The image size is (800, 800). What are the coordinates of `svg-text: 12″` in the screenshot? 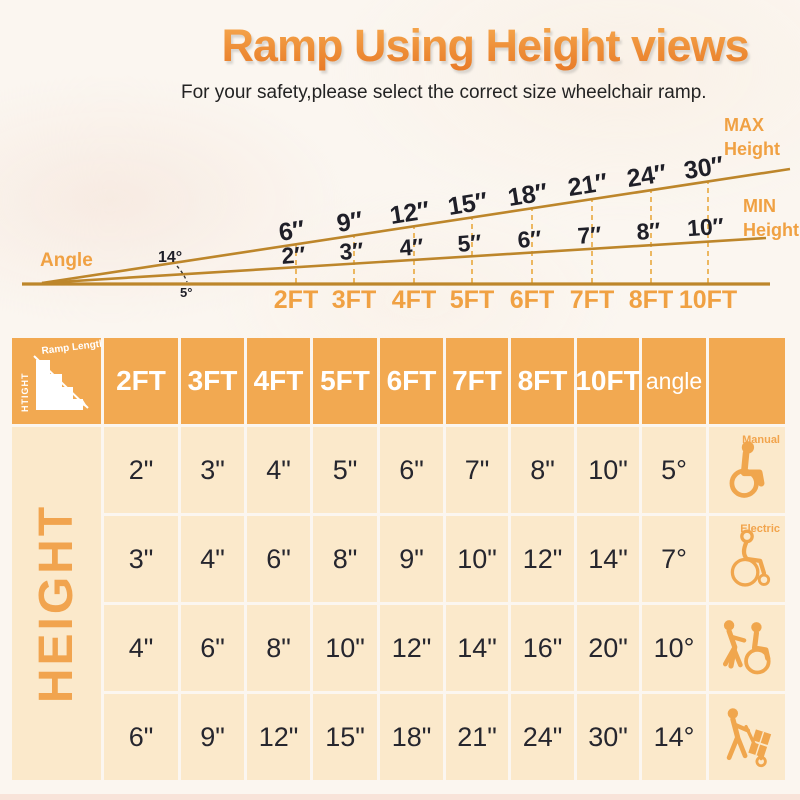 It's located at (410, 213).